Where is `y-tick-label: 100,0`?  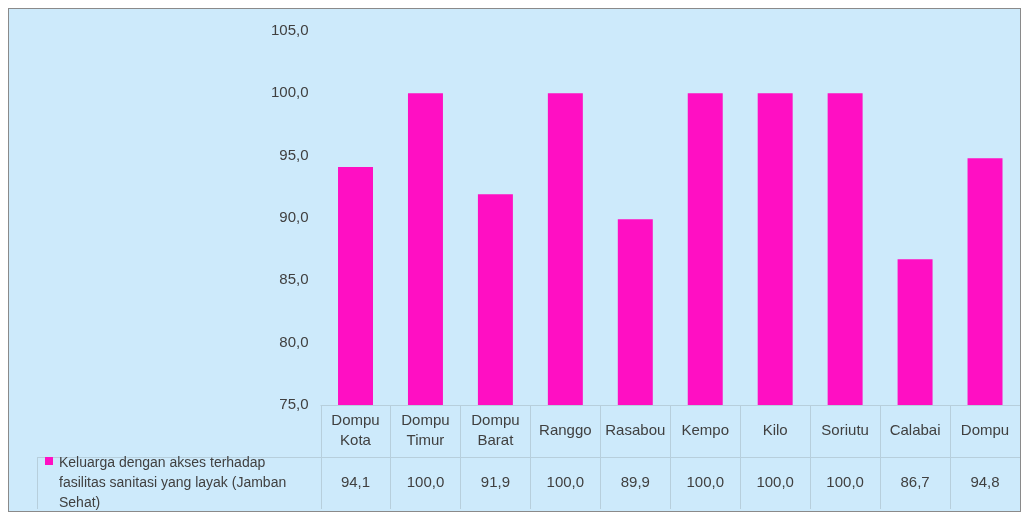
y-tick-label: 100,0 is located at coordinates (289, 92).